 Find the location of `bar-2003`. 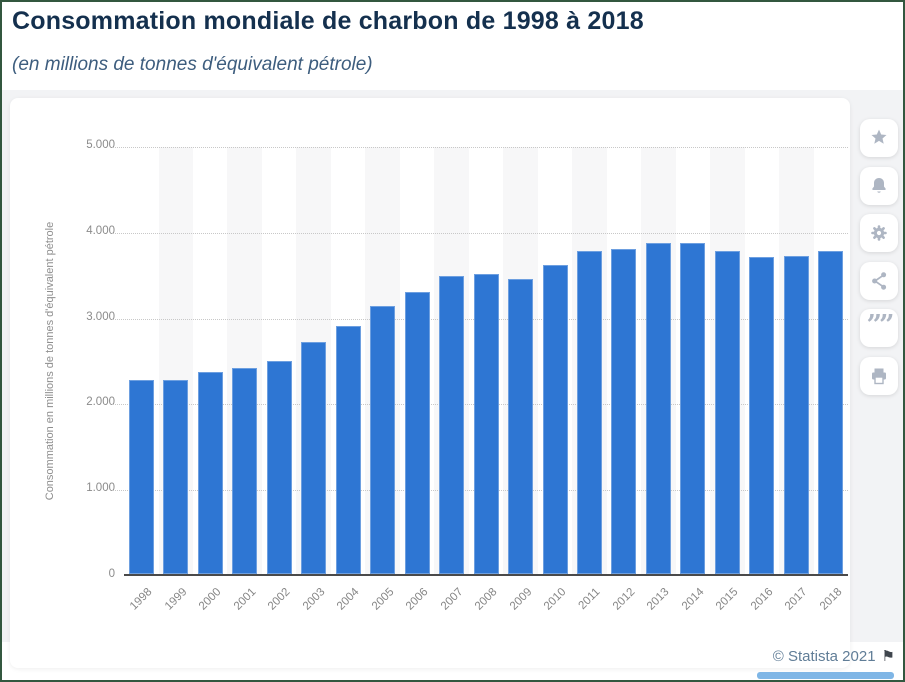

bar-2003 is located at coordinates (314, 457).